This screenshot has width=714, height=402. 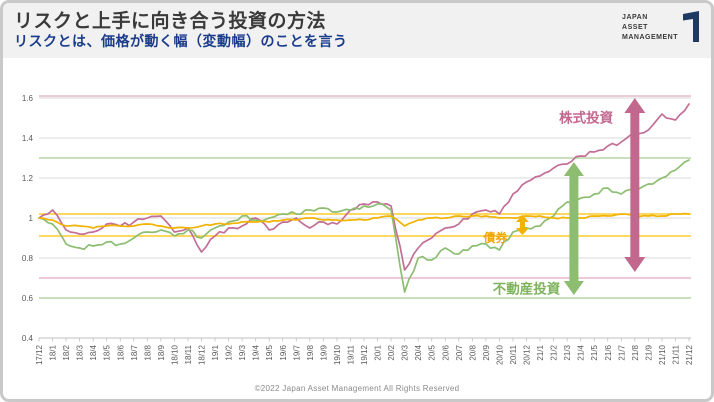 What do you see at coordinates (269, 352) in the screenshot?
I see `x-tick-label: 19/5` at bounding box center [269, 352].